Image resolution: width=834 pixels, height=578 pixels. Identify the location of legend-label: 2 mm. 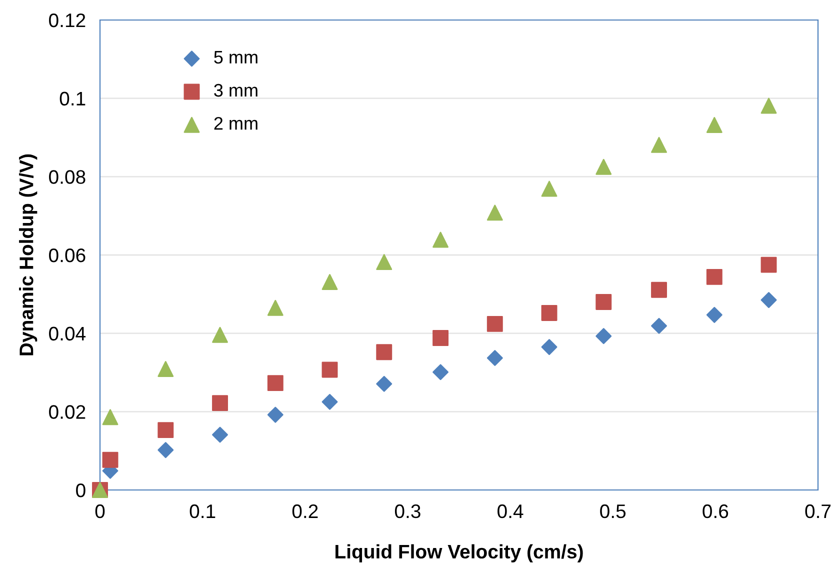
(236, 123).